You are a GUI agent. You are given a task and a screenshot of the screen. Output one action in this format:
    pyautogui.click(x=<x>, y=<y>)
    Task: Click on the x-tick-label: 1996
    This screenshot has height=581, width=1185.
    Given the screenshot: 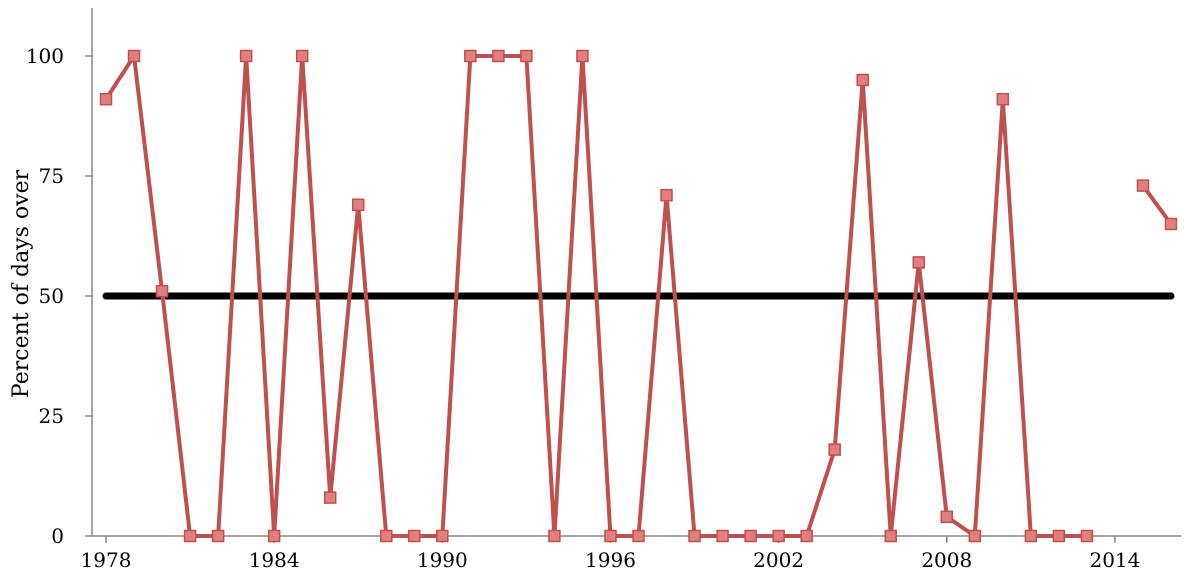 What is the action you would take?
    pyautogui.click(x=610, y=560)
    